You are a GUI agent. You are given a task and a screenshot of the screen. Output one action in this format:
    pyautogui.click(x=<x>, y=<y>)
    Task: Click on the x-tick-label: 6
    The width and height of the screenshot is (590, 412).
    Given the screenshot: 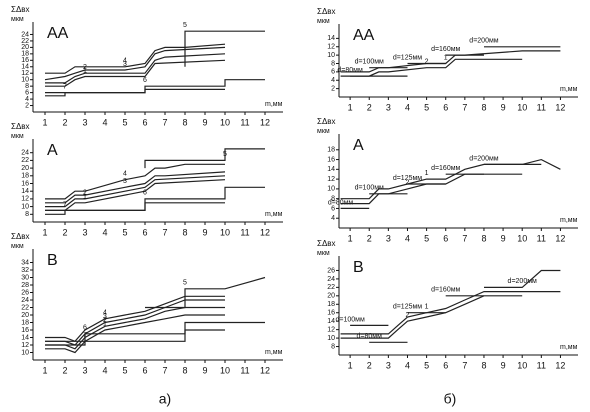 What is the action you would take?
    pyautogui.click(x=144, y=122)
    